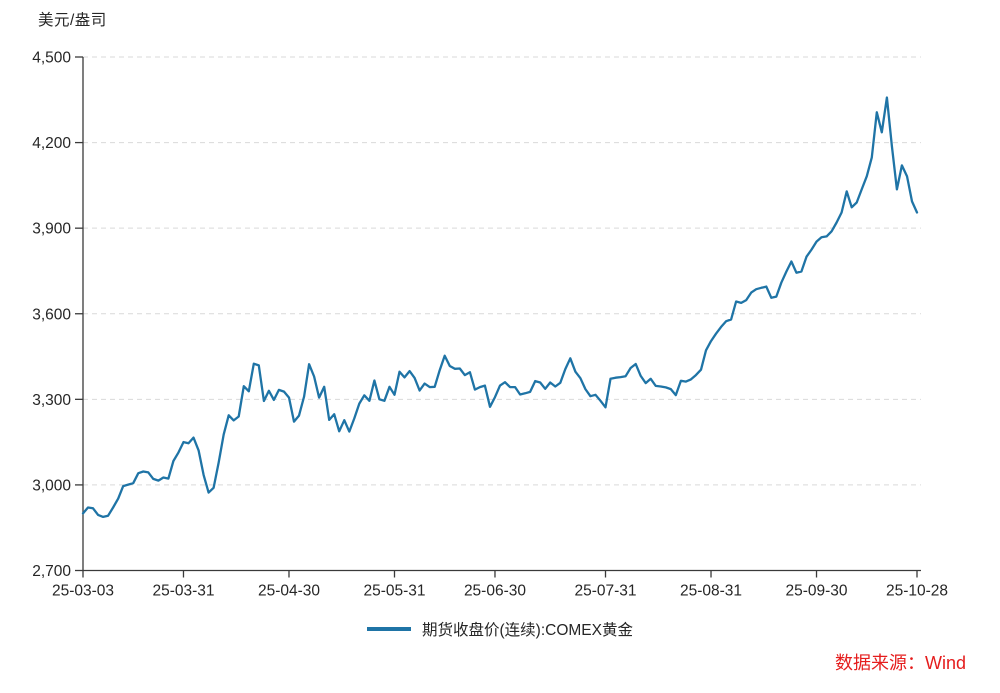 The width and height of the screenshot is (1000, 693). Describe the element at coordinates (51, 400) in the screenshot. I see `y-tick-label: 3,300` at that location.